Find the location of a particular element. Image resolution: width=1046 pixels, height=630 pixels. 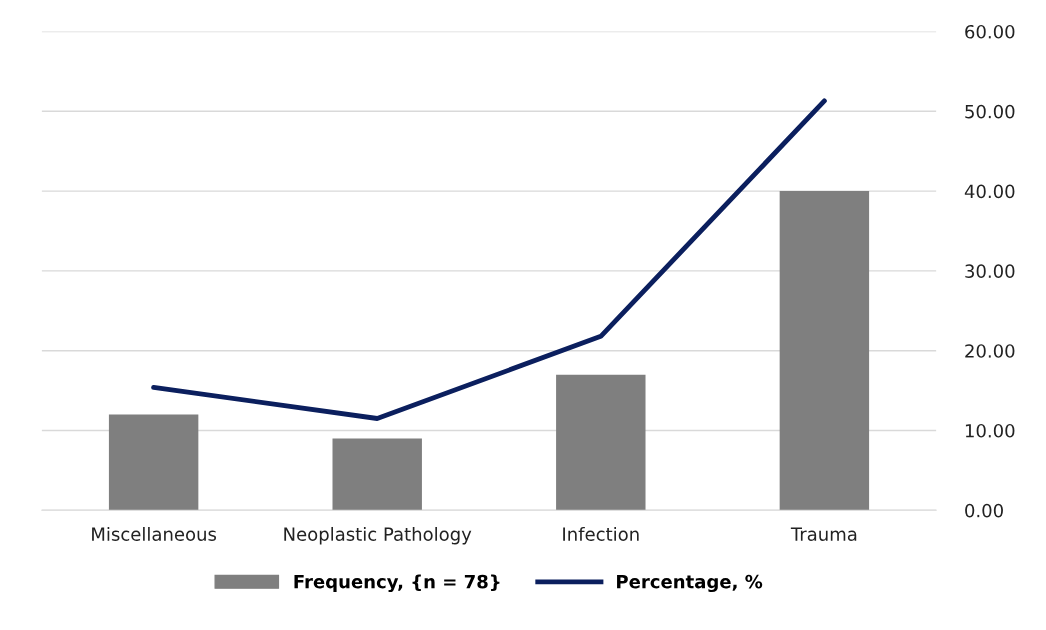

y-tick-label: 50.00 is located at coordinates (990, 111).